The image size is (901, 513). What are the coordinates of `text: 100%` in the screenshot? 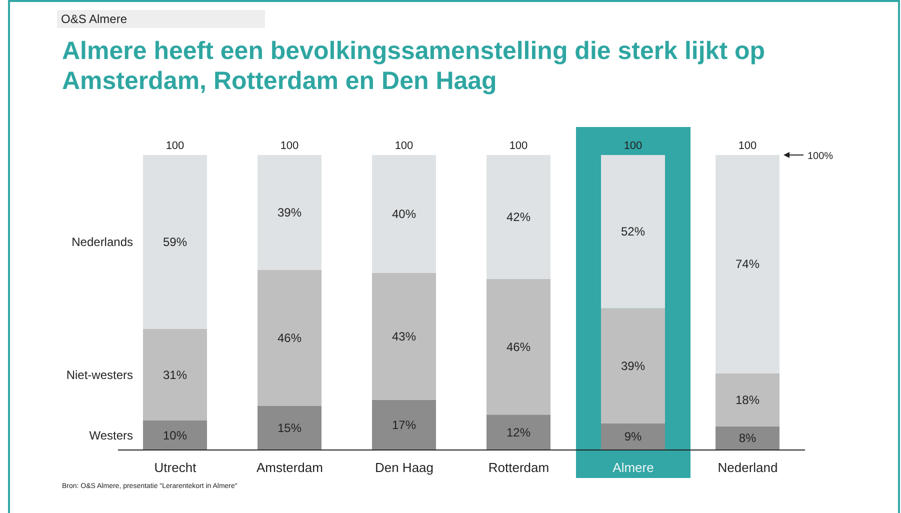 It's located at (821, 156).